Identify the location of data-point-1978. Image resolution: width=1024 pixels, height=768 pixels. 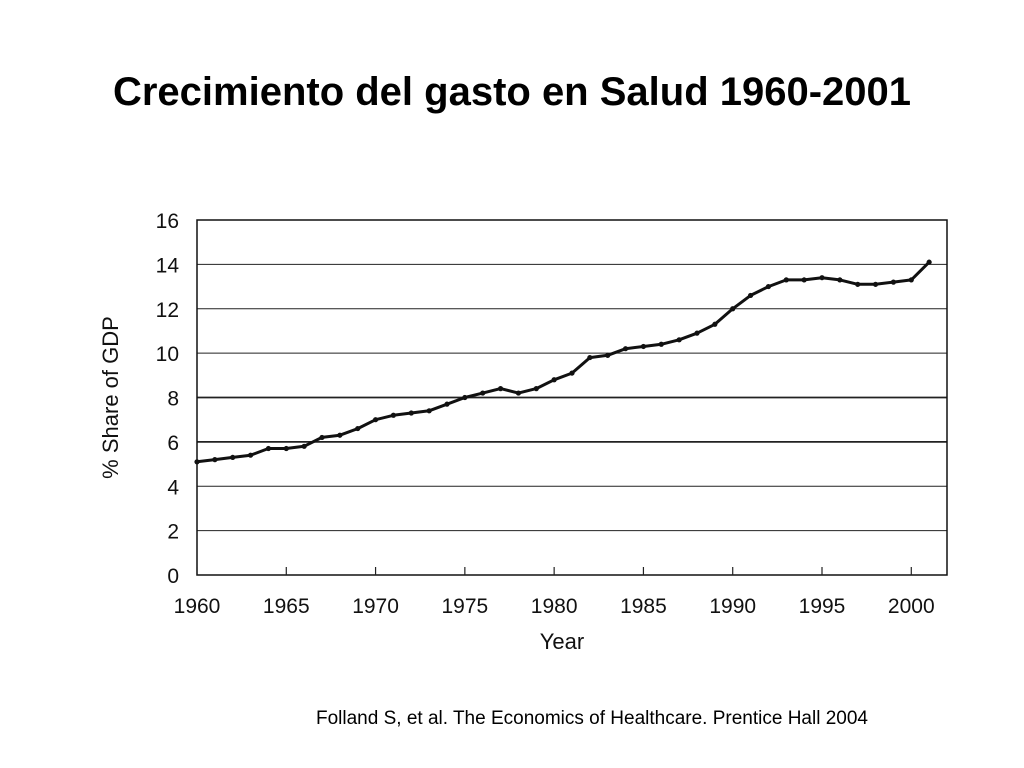
(518, 393).